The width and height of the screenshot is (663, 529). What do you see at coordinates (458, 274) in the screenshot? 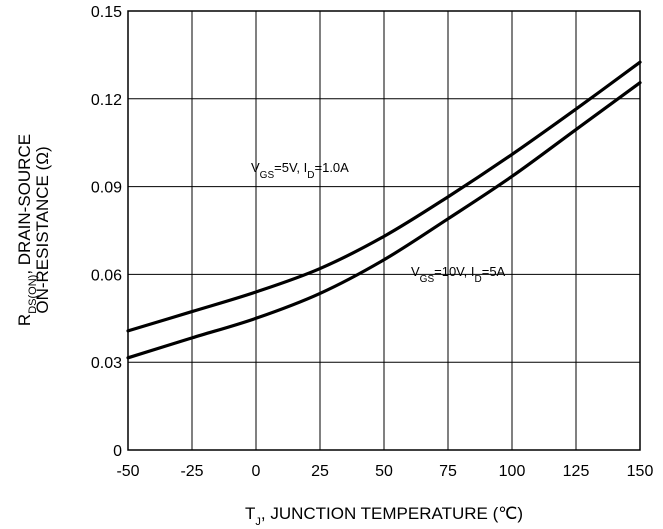
I see `series-annotation-vgs10: VGS=10V, ID=5A` at bounding box center [458, 274].